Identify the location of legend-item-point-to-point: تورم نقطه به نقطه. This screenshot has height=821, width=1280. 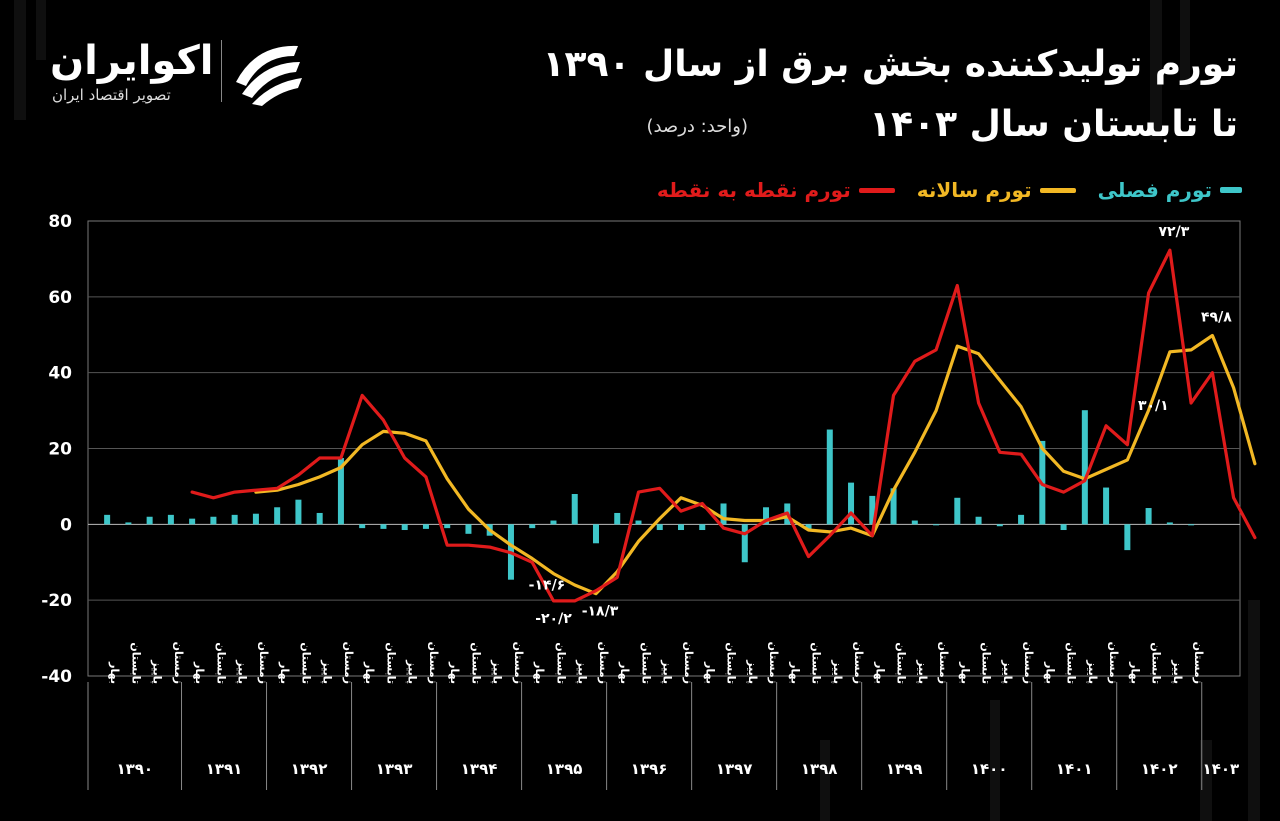
(776, 190).